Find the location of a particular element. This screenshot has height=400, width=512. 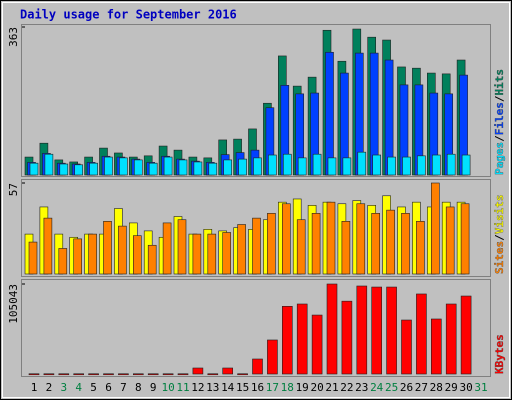

x-tick-label: 29 is located at coordinates (451, 387).